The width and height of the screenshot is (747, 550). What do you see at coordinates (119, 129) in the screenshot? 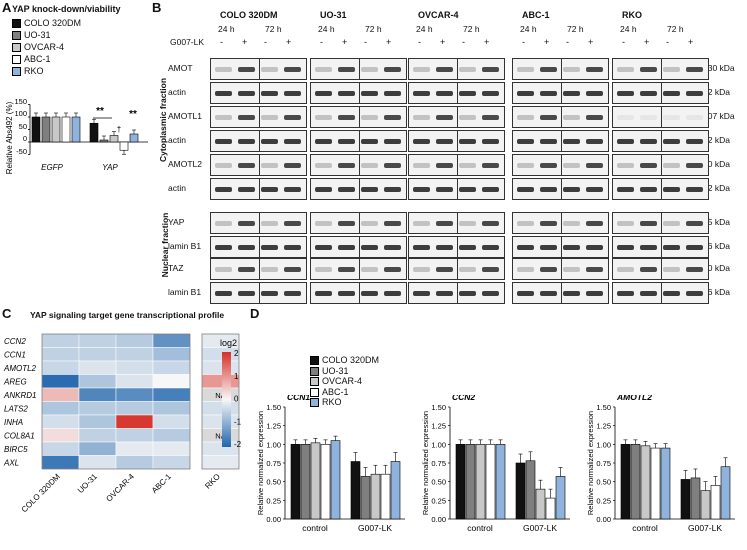
I see `panel-a-sig: †` at bounding box center [119, 129].